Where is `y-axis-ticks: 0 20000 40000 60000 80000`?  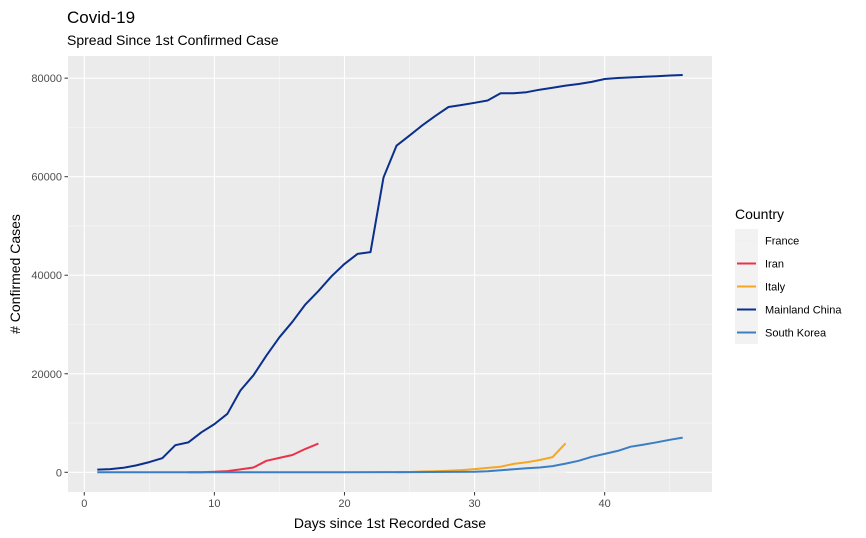 y-axis-ticks: 0 20000 40000 60000 80000 is located at coordinates (49, 276).